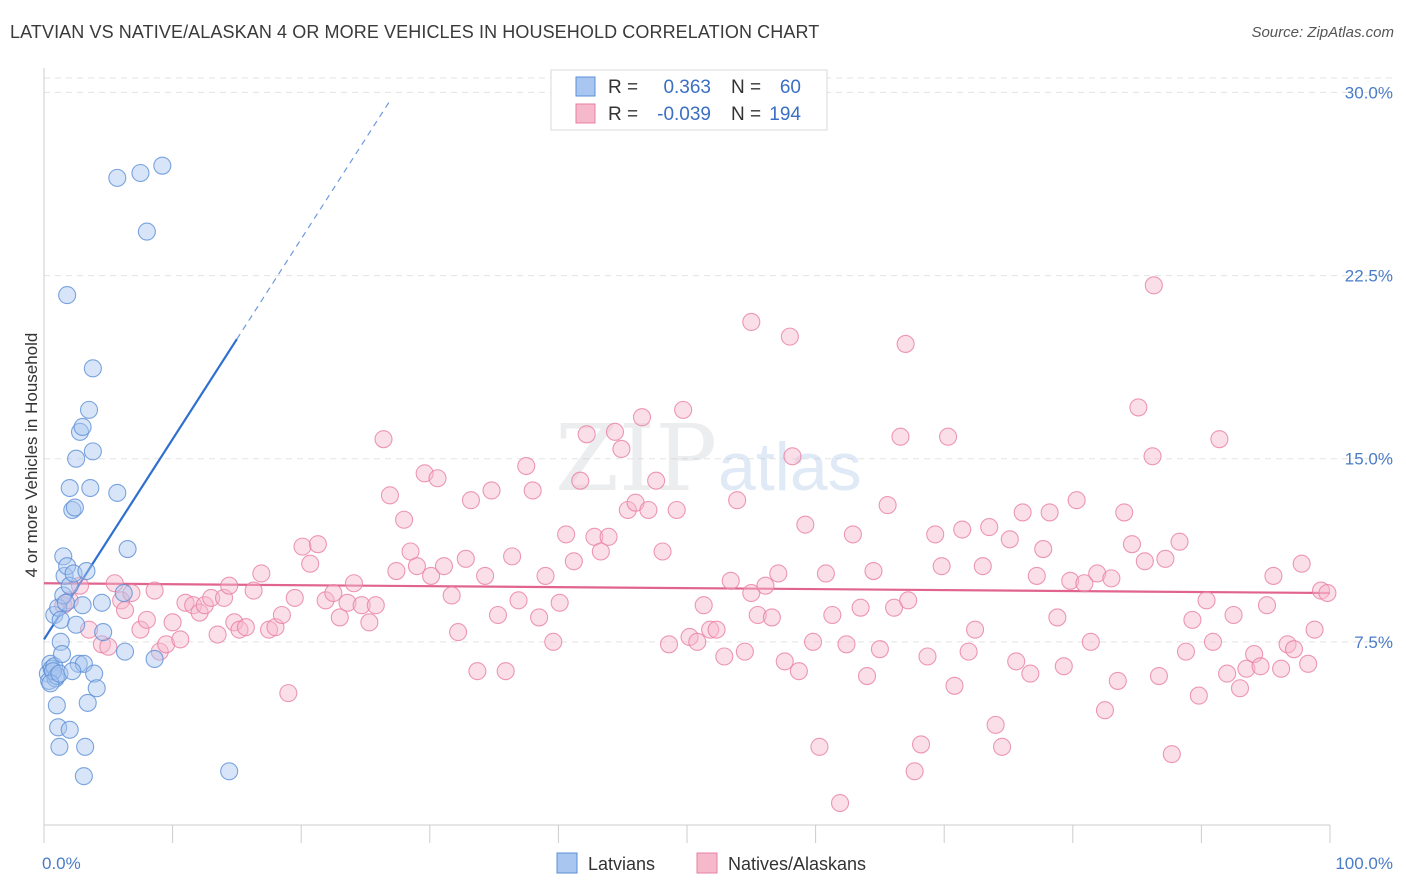 The width and height of the screenshot is (1406, 892). Describe the element at coordinates (746, 114) in the screenshot. I see `legend-n-label-2: N =` at that location.